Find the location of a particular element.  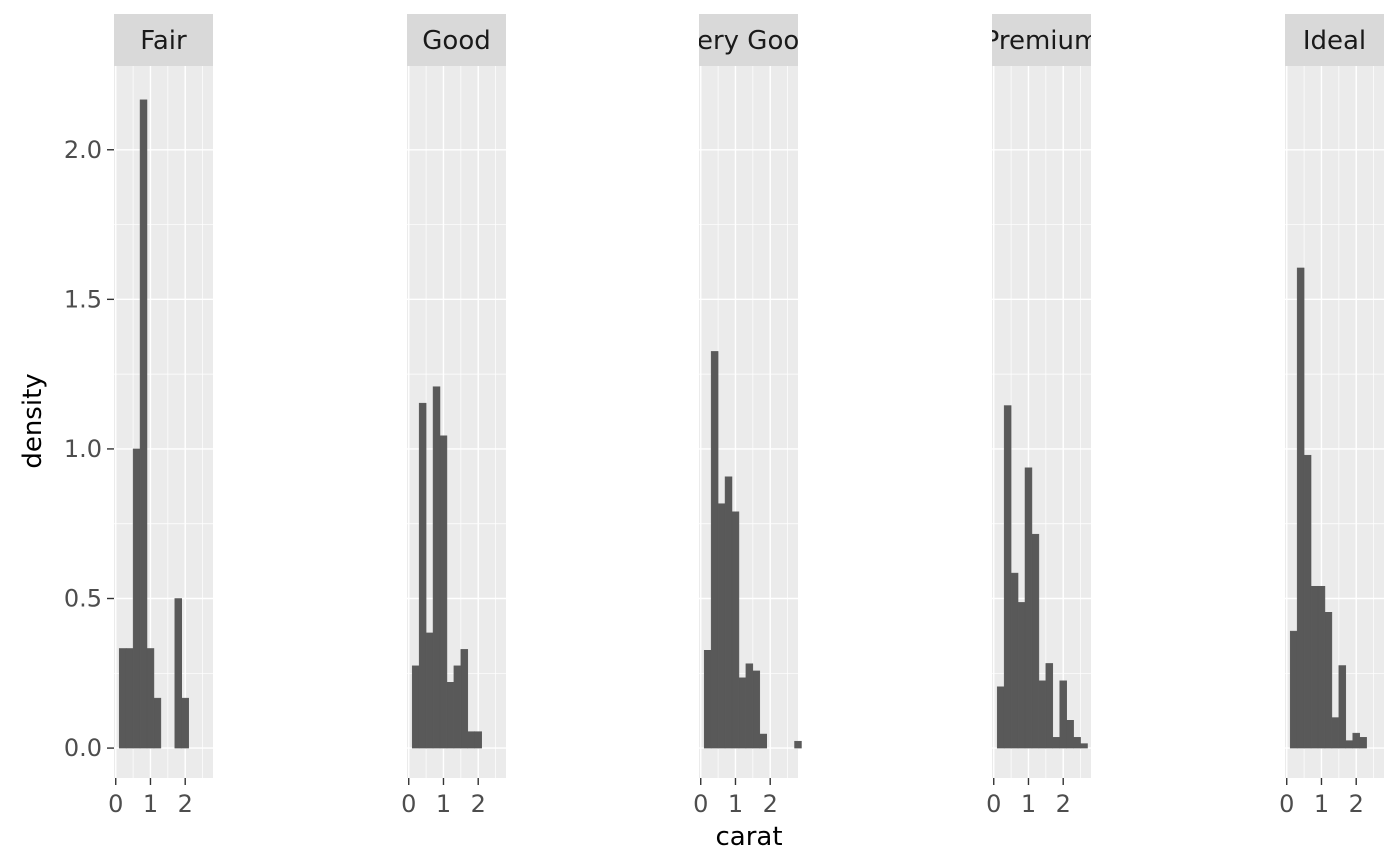

facet-strip-label: Fair is located at coordinates (163, 41).